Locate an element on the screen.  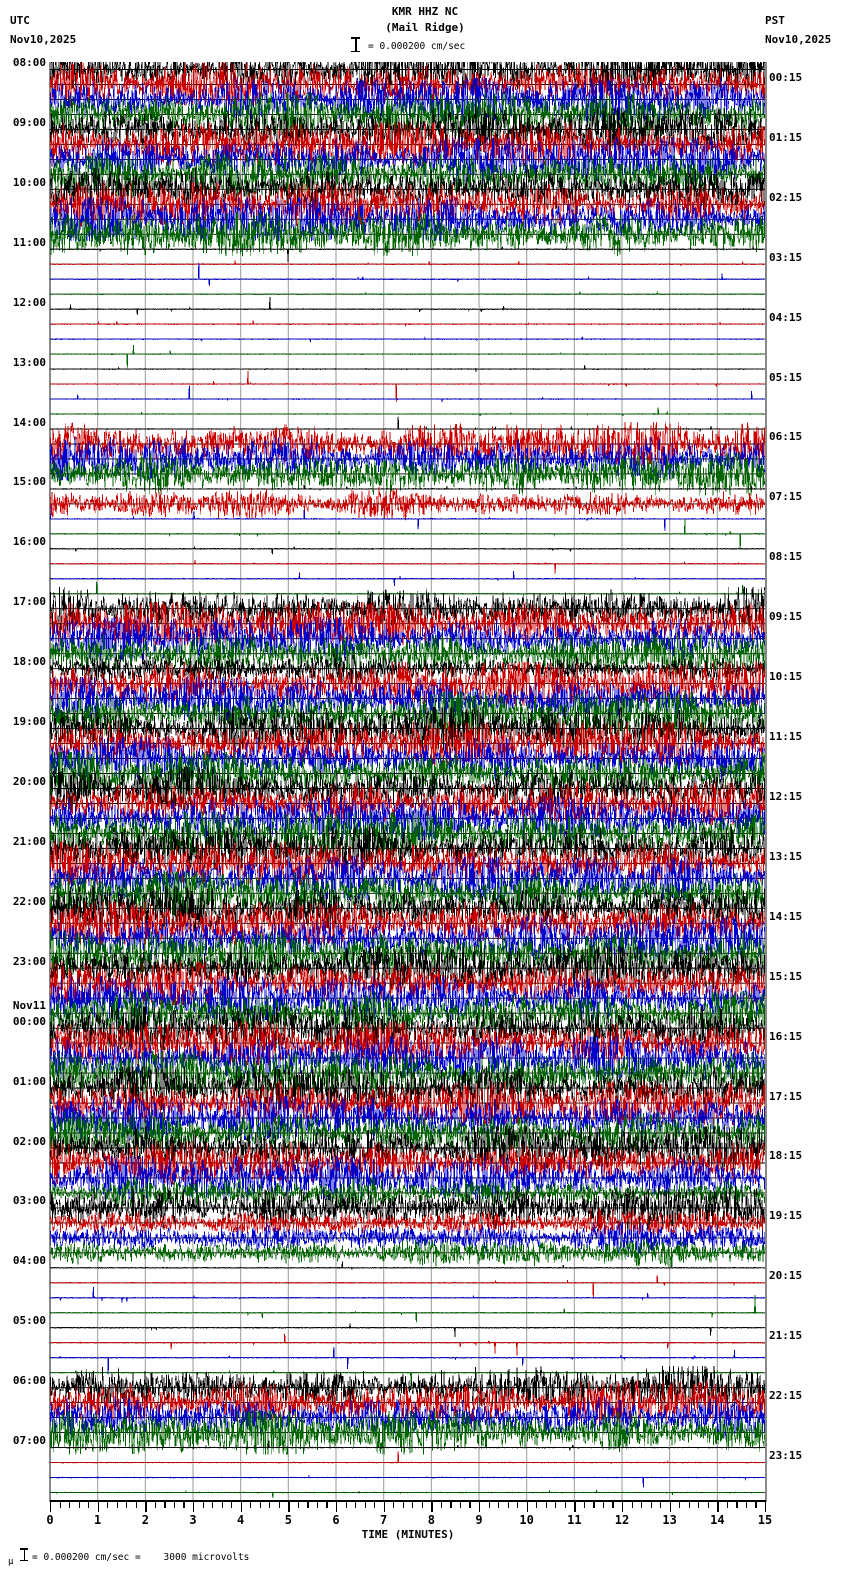
x-axis-tick-label: 15 is located at coordinates (765, 1520).